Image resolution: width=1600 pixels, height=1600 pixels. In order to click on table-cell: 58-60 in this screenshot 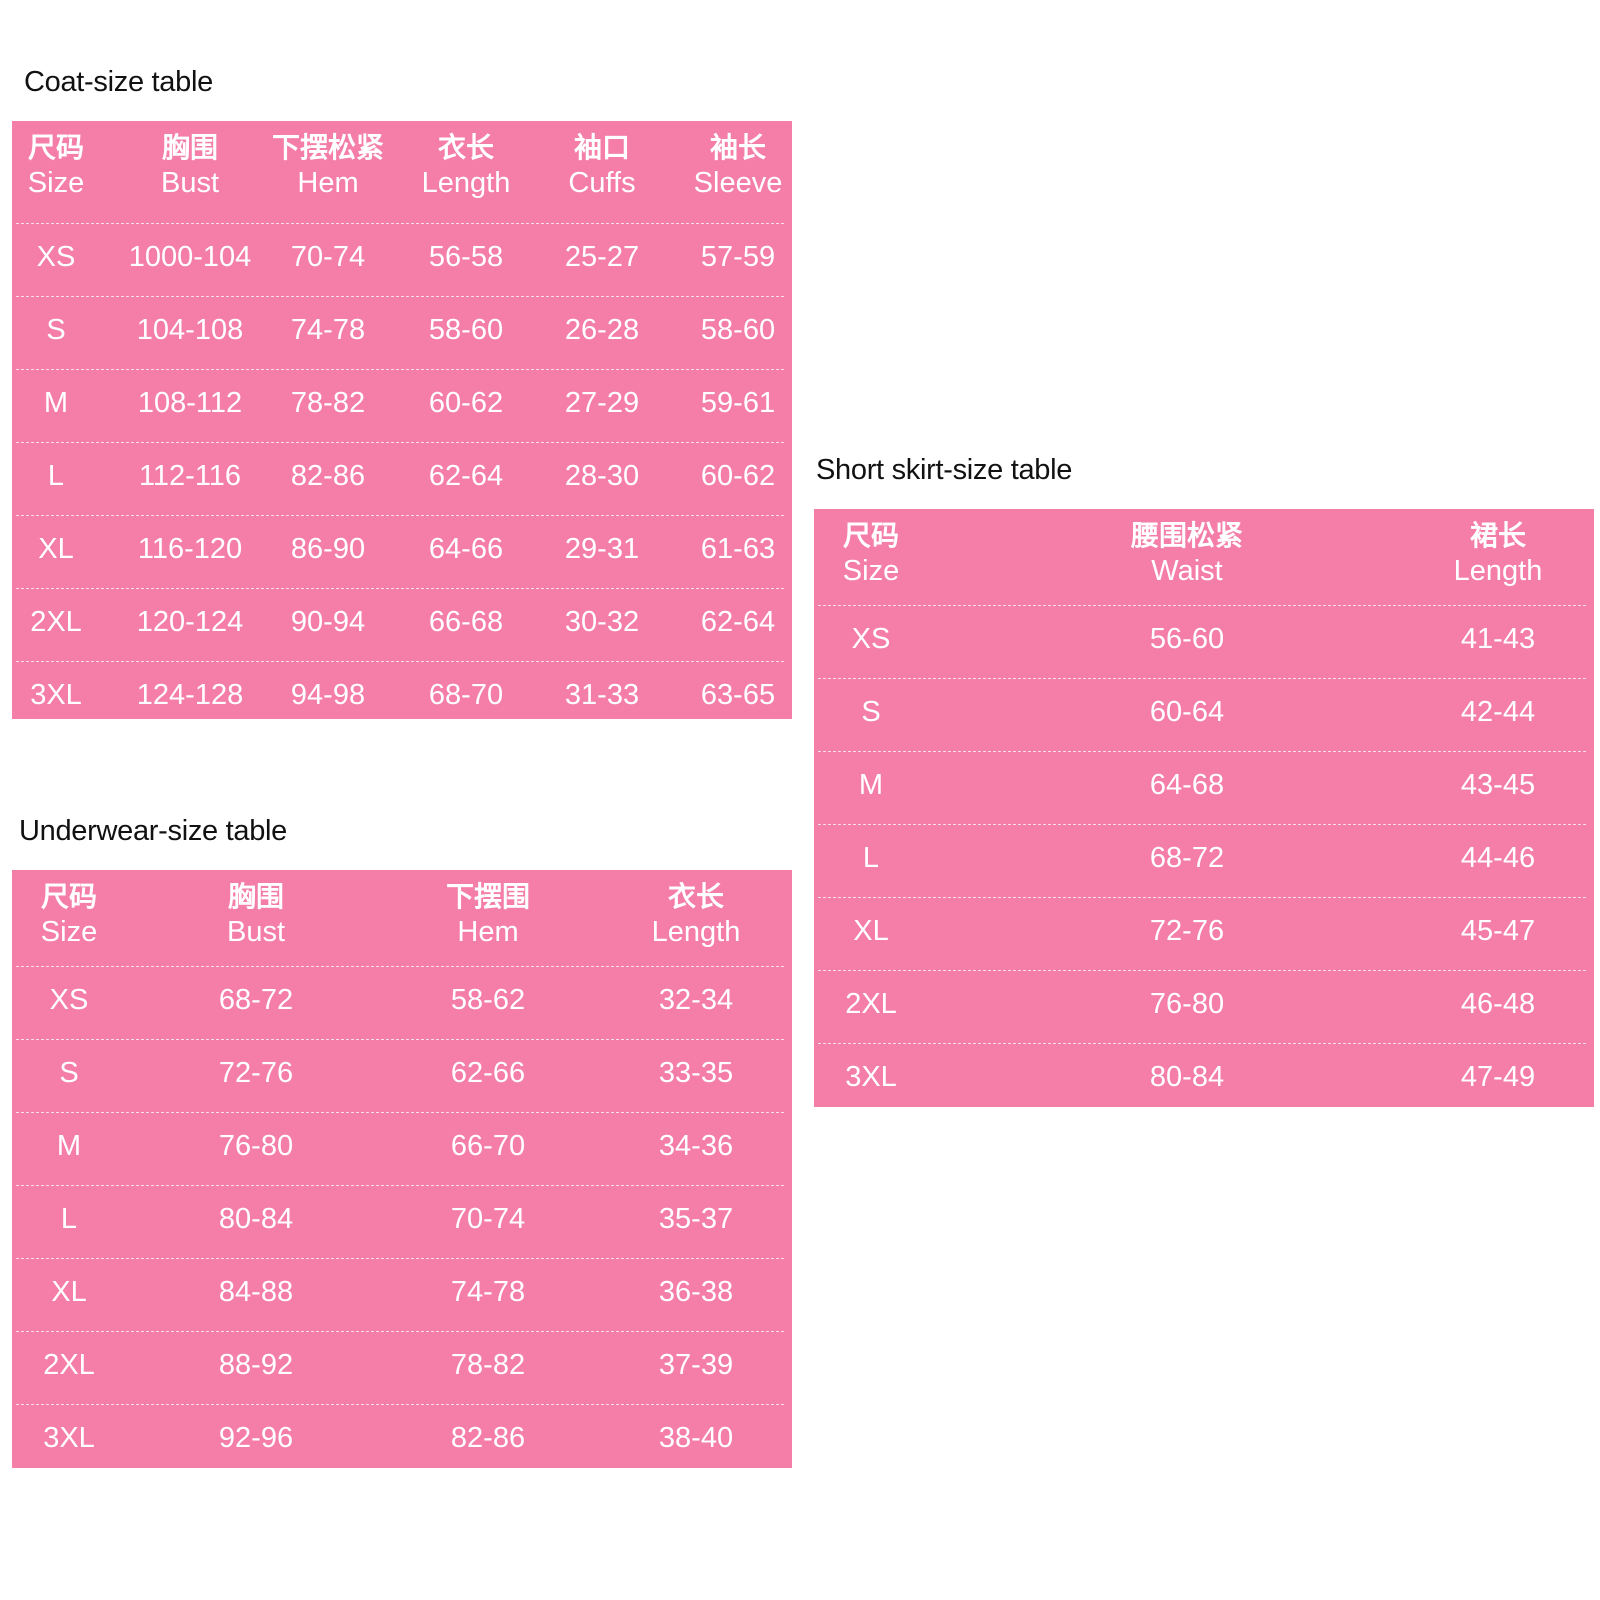, I will do `click(738, 330)`.